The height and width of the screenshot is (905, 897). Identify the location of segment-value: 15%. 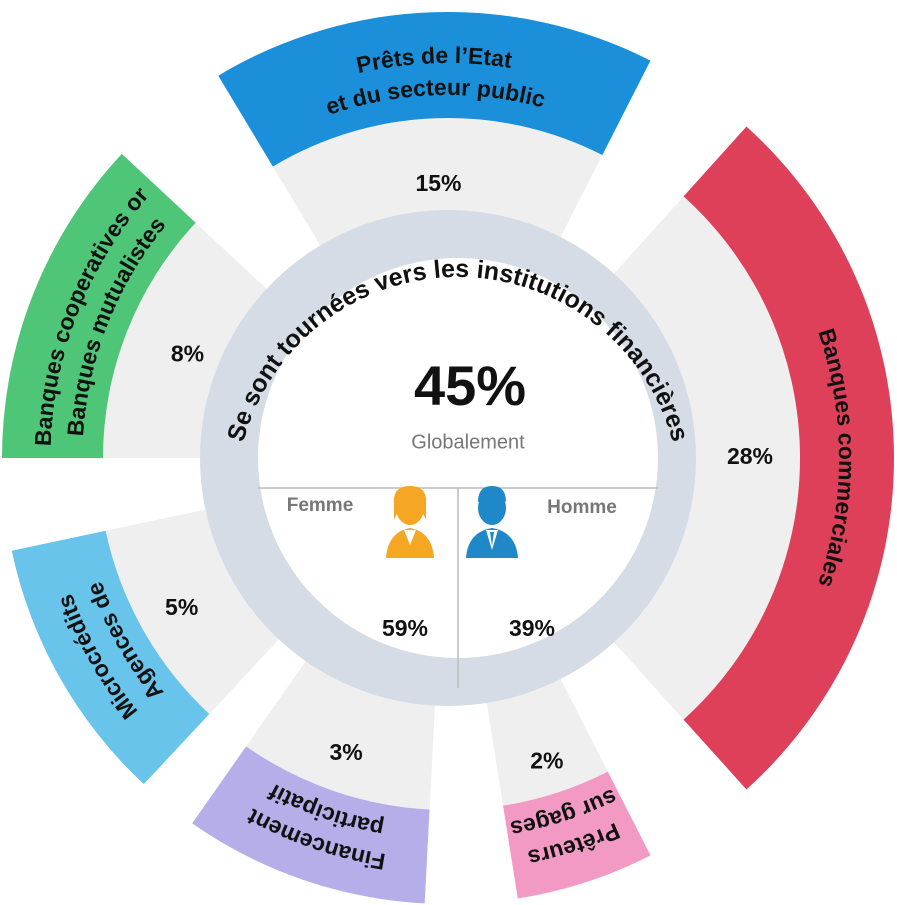
(438, 183).